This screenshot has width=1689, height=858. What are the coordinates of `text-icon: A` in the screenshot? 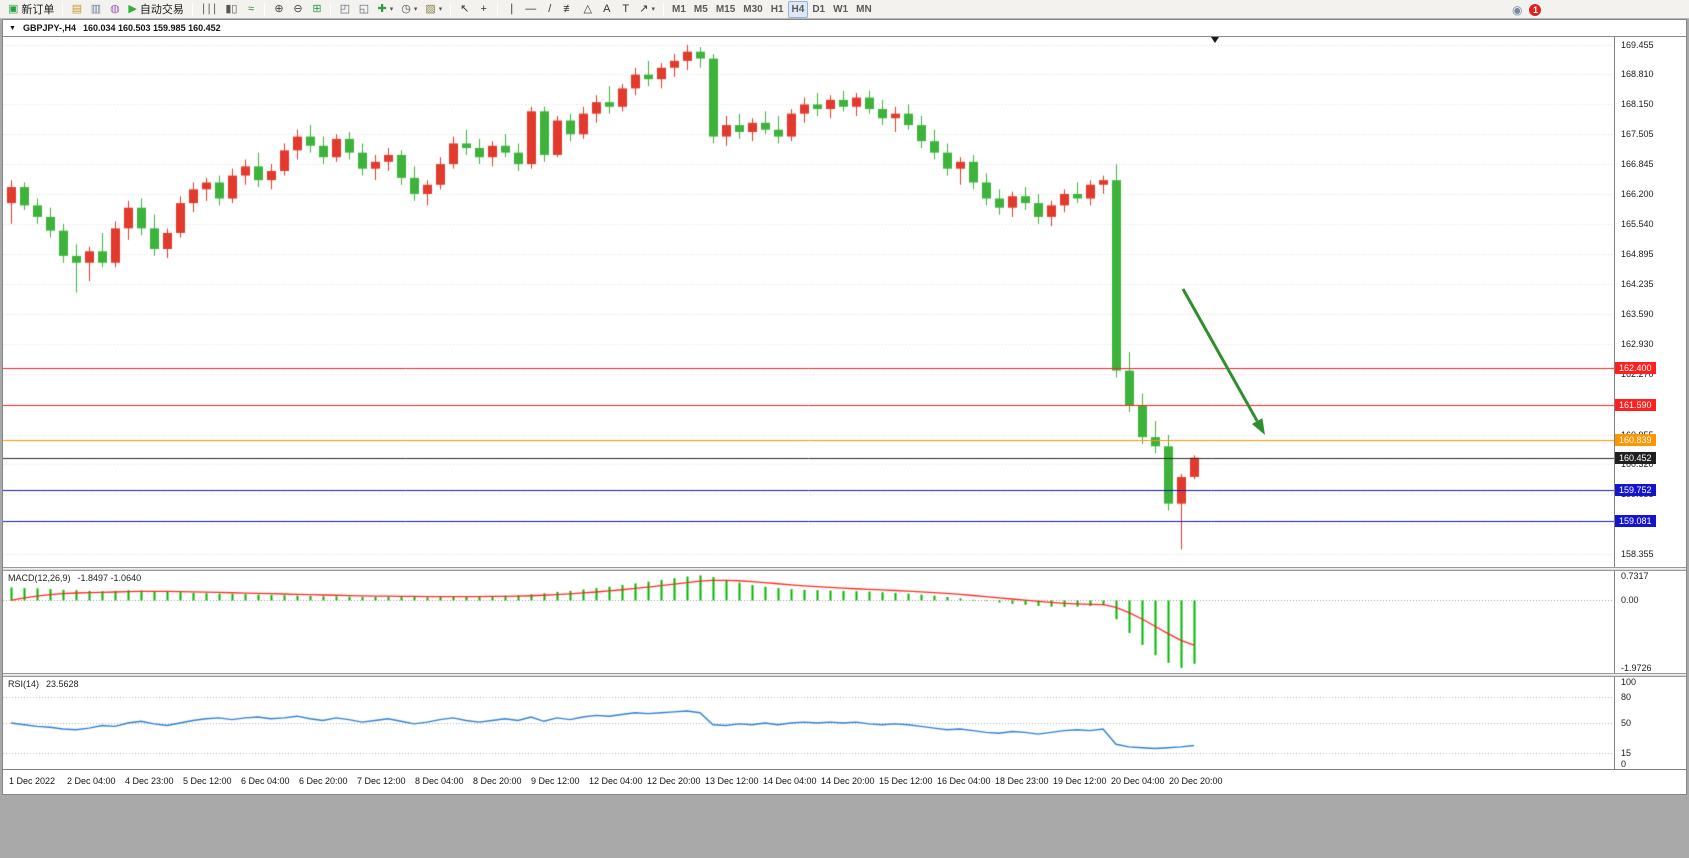 It's located at (606, 9).